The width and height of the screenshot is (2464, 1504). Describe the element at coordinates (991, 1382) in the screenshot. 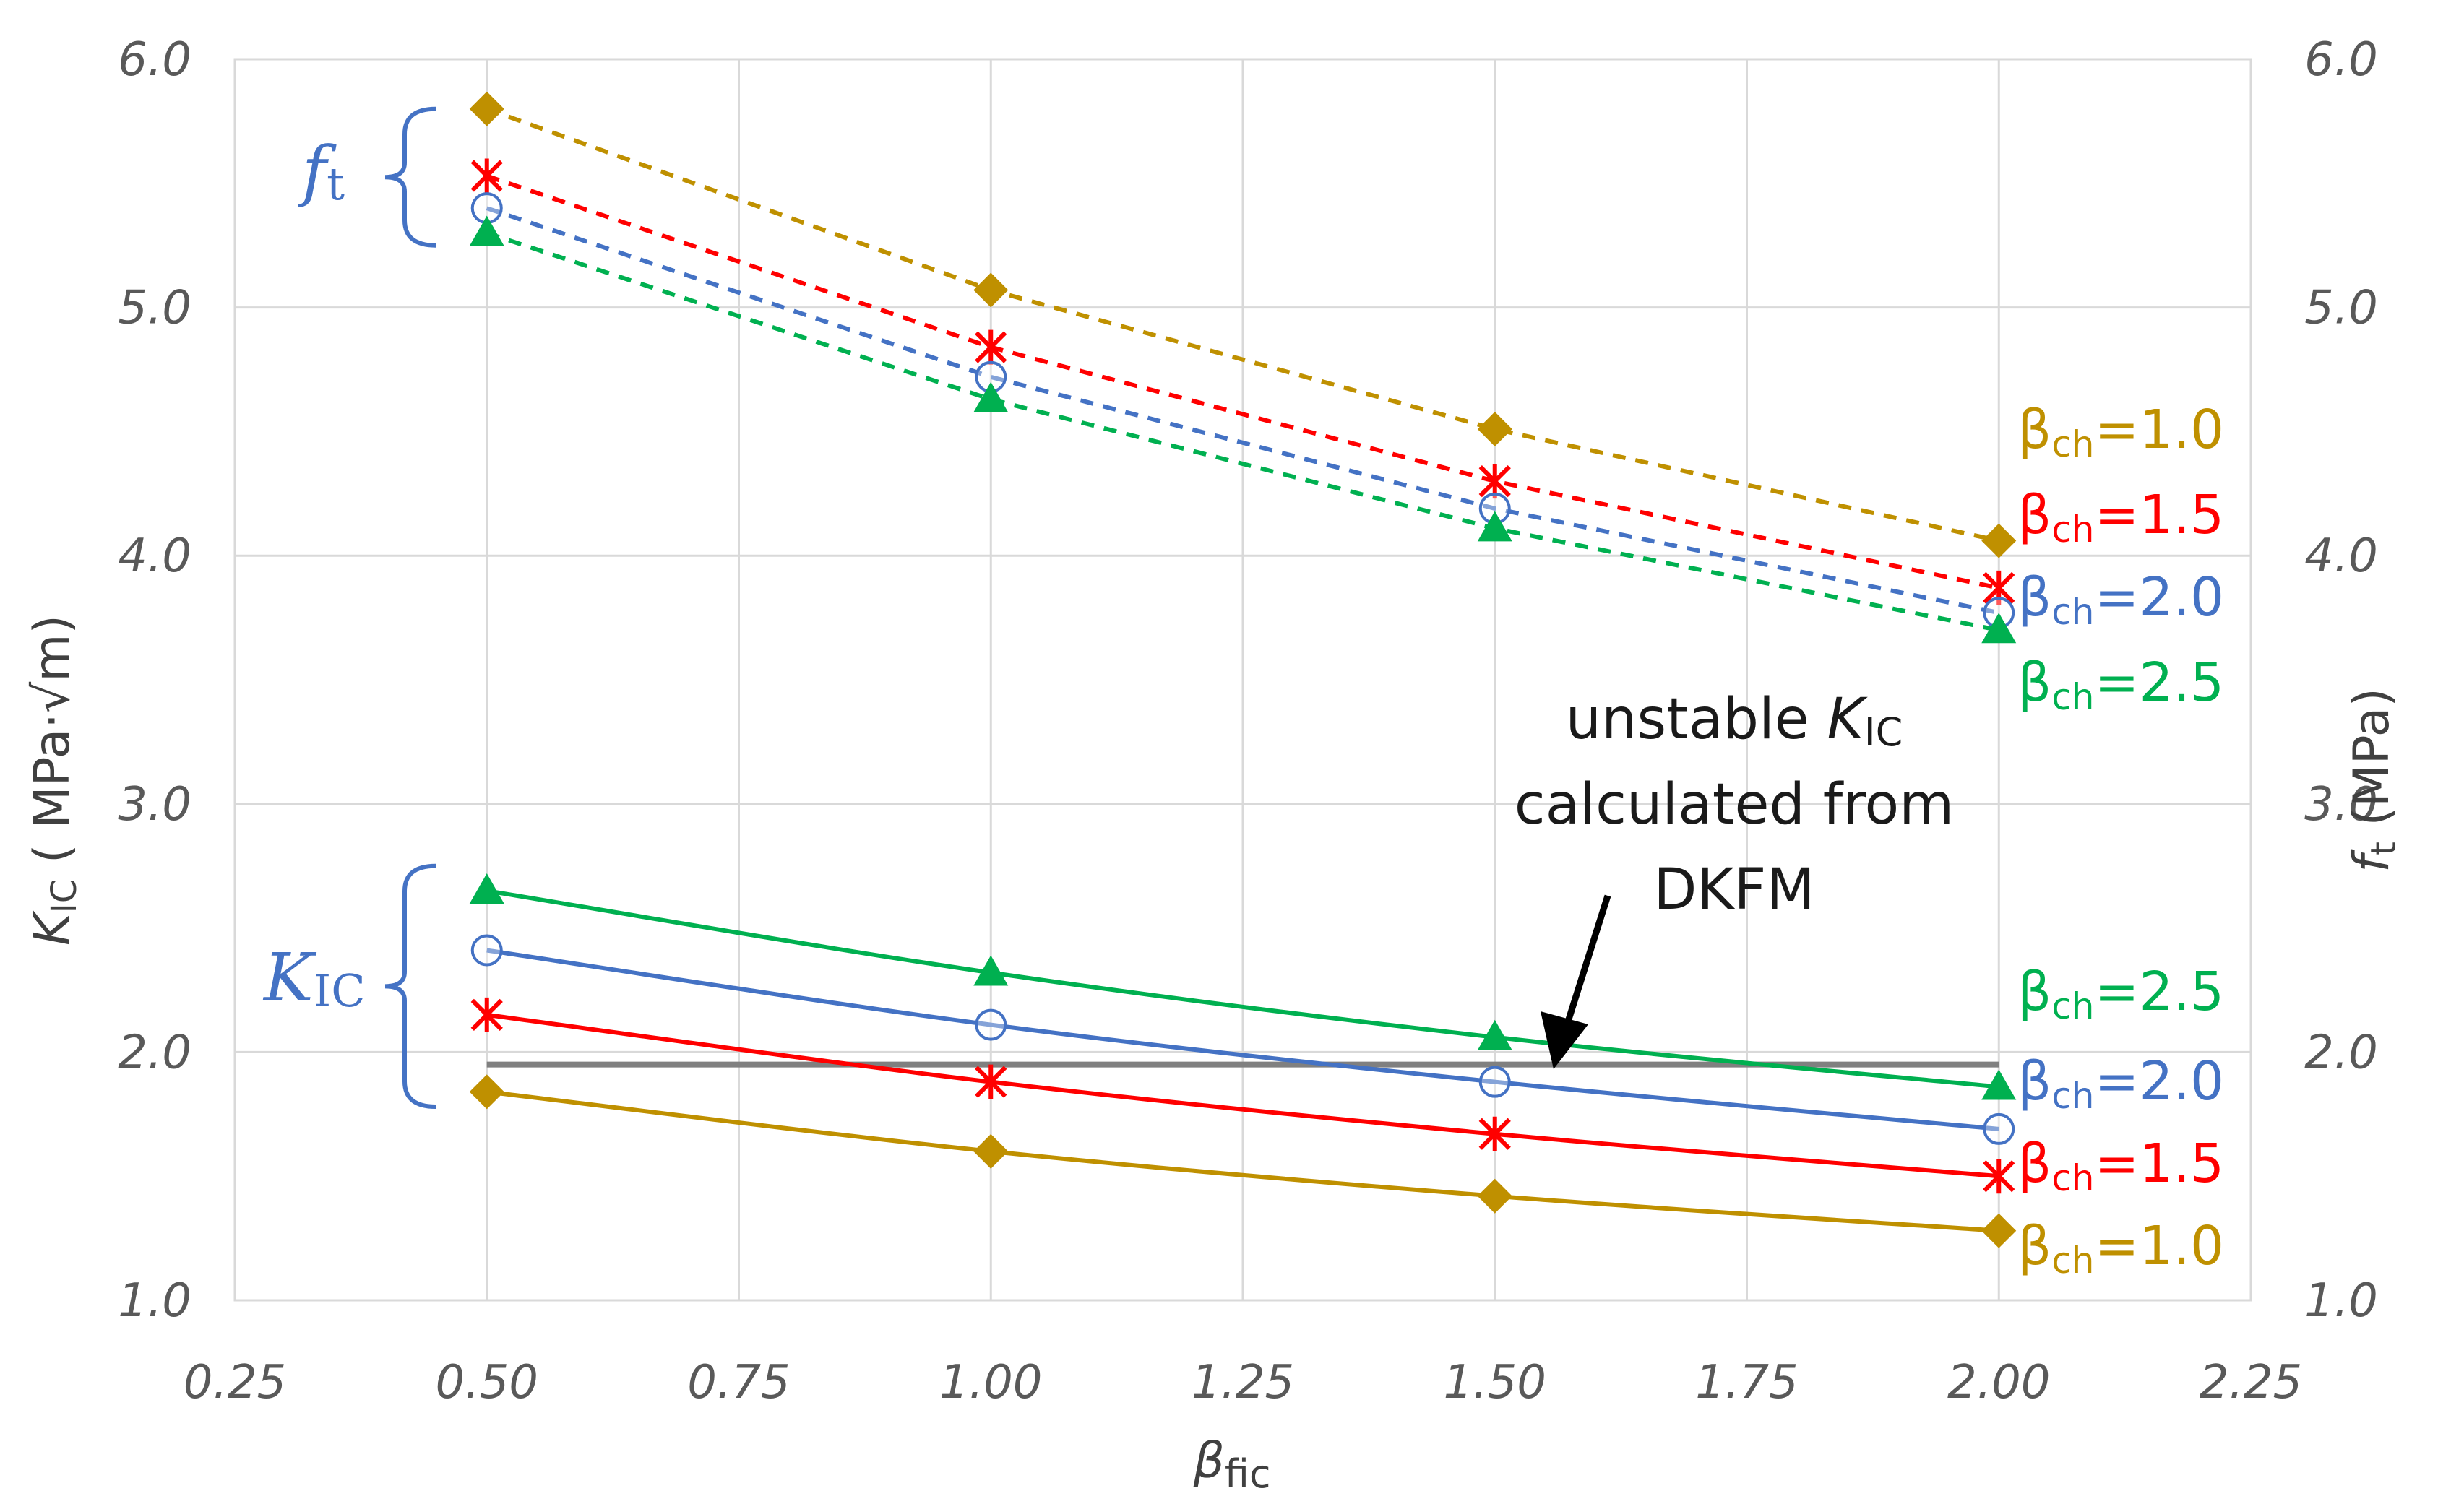

I see `x-tick-label: 1.00` at that location.